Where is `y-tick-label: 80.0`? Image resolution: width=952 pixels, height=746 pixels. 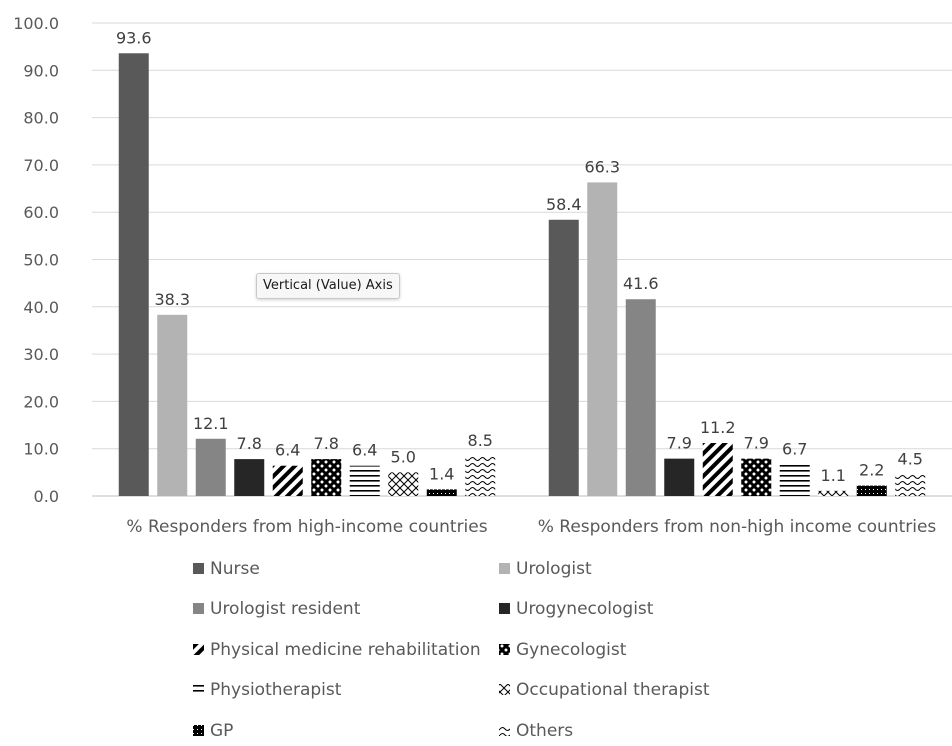 y-tick-label: 80.0 is located at coordinates (41, 118).